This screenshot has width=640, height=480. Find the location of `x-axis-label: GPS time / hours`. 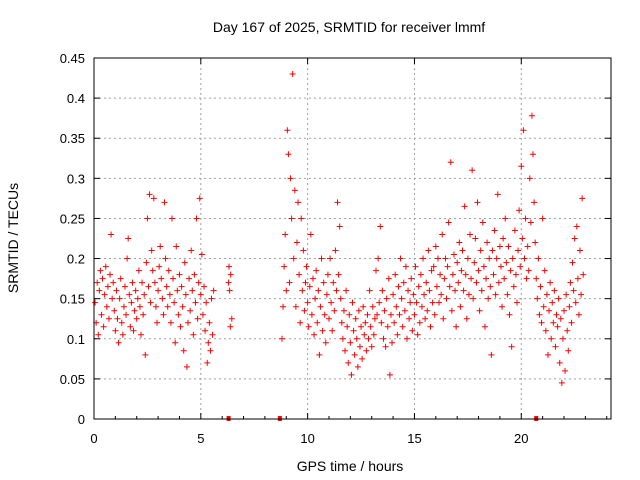

x-axis-label: GPS time / hours is located at coordinates (350, 466).